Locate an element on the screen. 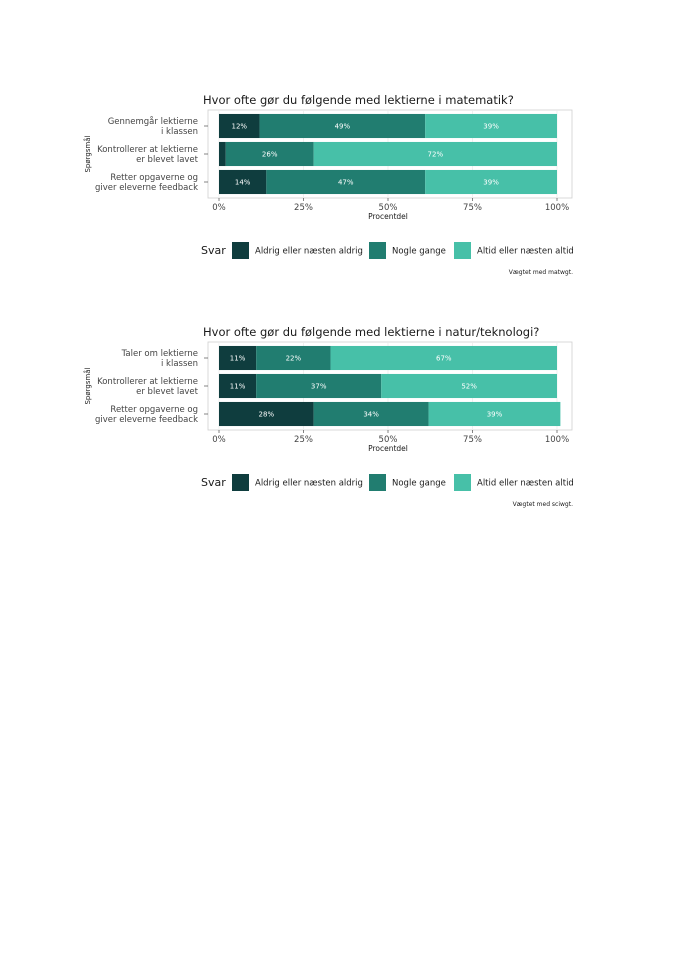 The width and height of the screenshot is (689, 965). data-label: 67% is located at coordinates (444, 359).